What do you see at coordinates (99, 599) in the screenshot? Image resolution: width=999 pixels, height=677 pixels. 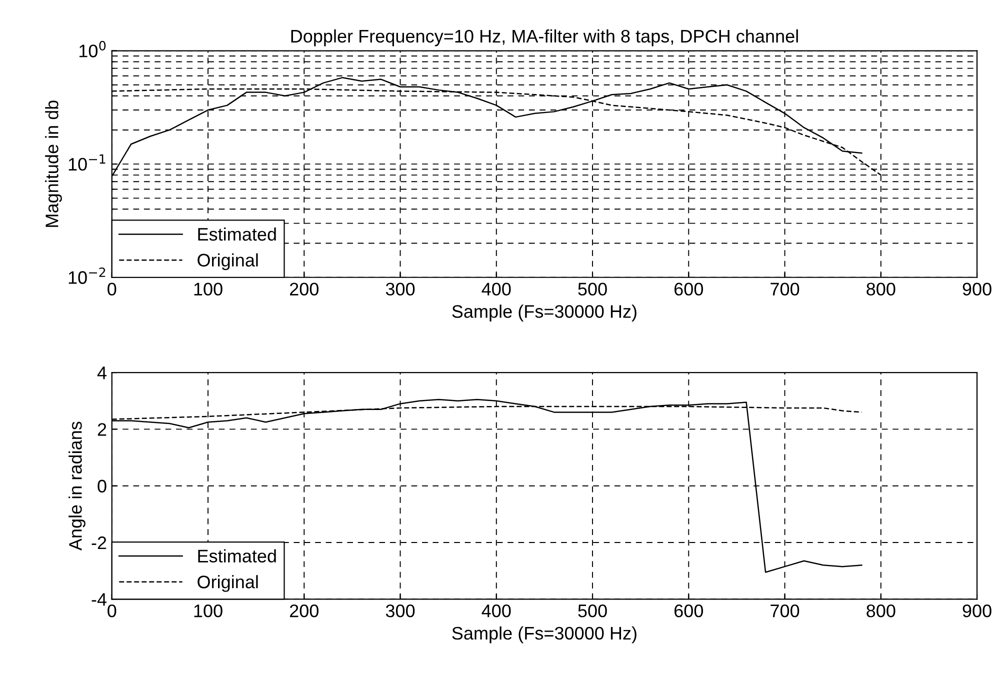 I see `y-tick-label: -4` at bounding box center [99, 599].